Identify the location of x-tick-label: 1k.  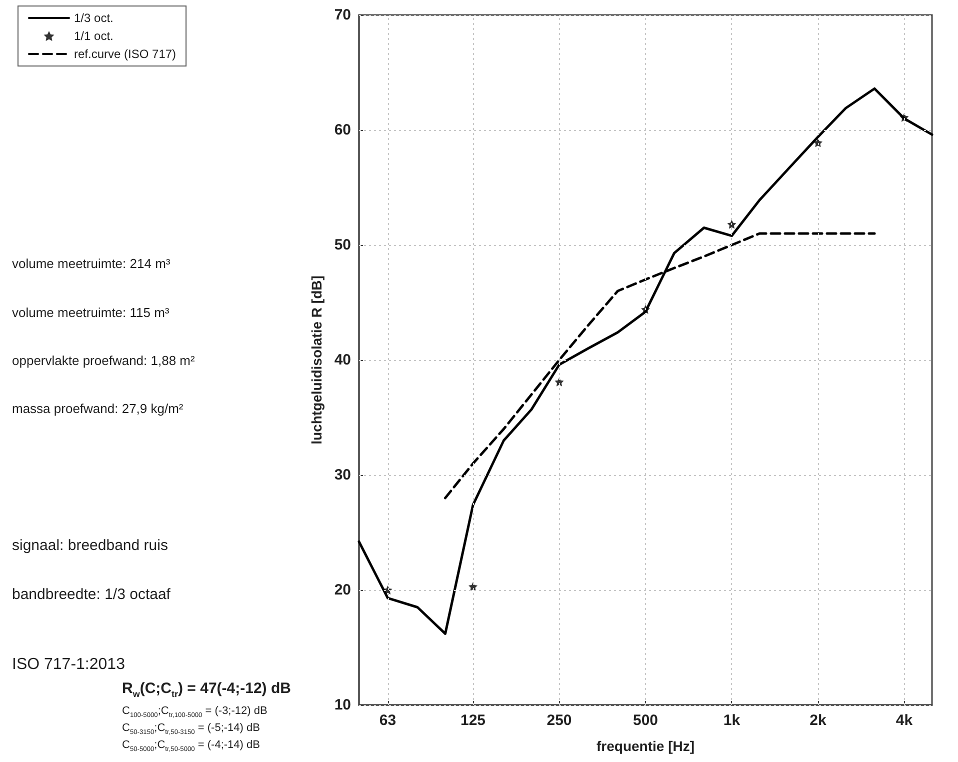
(732, 720).